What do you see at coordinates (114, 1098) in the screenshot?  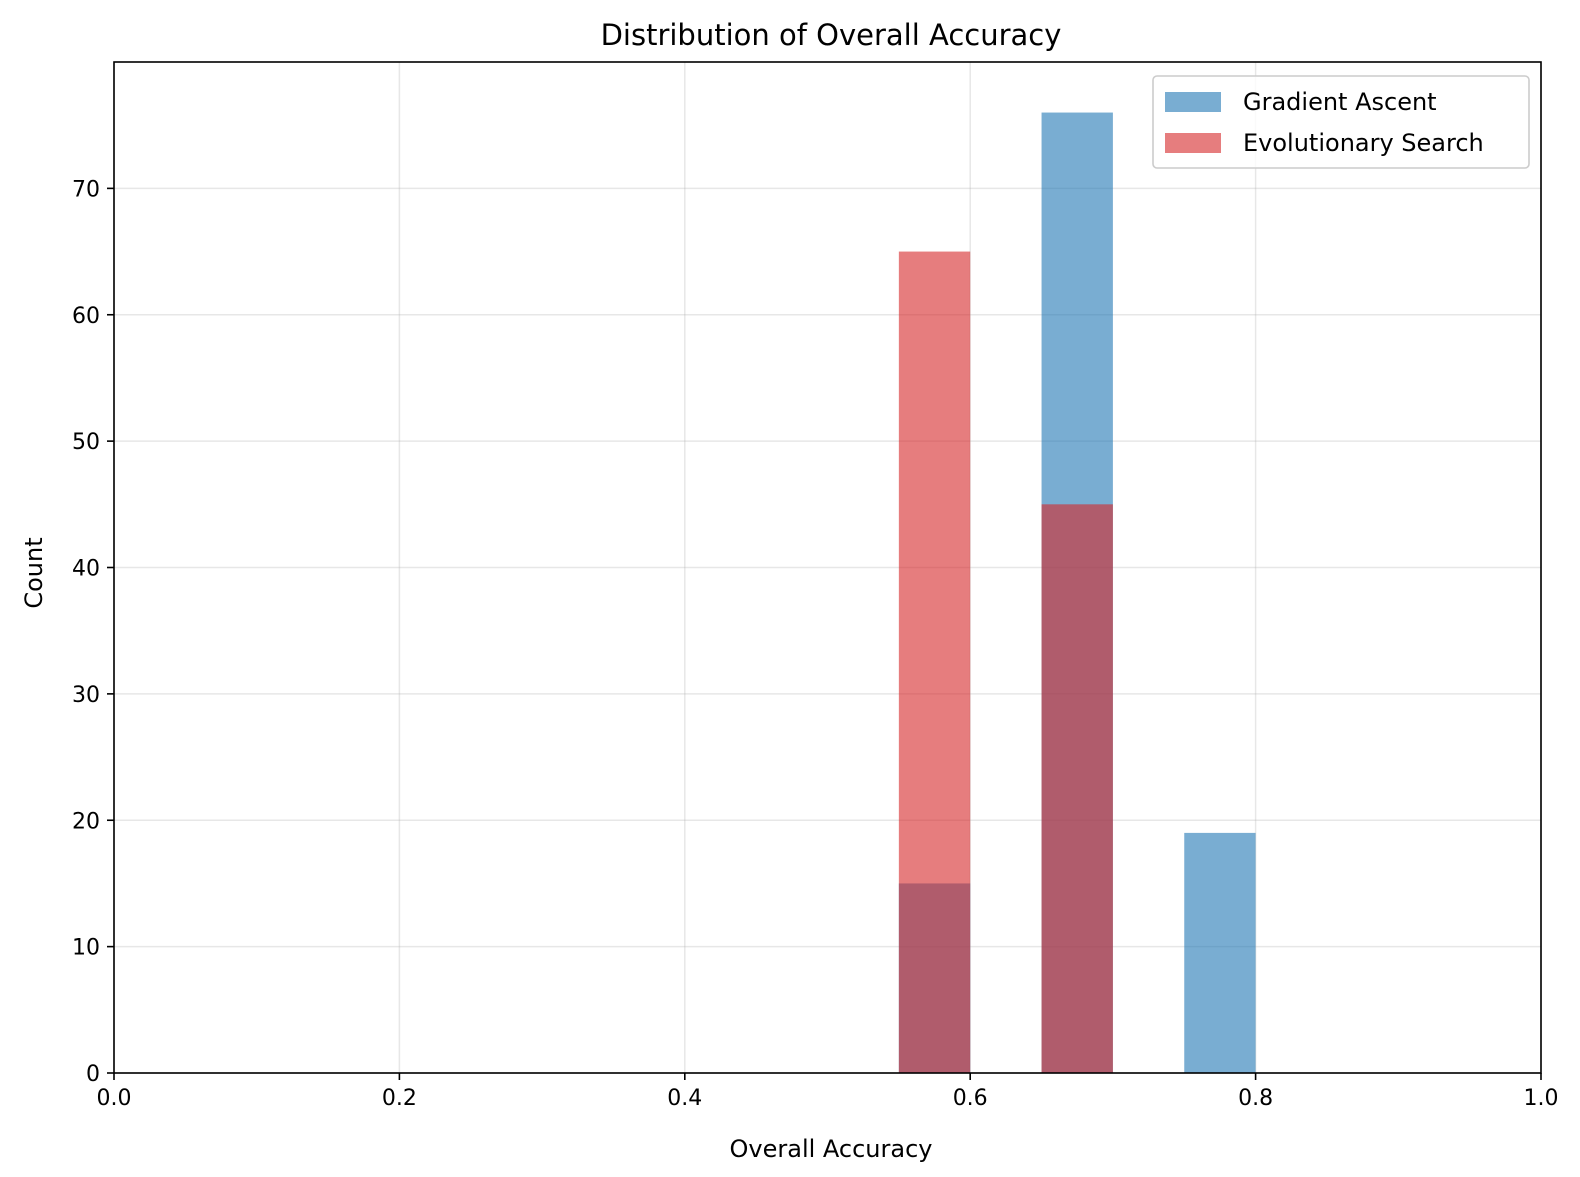 I see `x-tick-label: 0.0` at bounding box center [114, 1098].